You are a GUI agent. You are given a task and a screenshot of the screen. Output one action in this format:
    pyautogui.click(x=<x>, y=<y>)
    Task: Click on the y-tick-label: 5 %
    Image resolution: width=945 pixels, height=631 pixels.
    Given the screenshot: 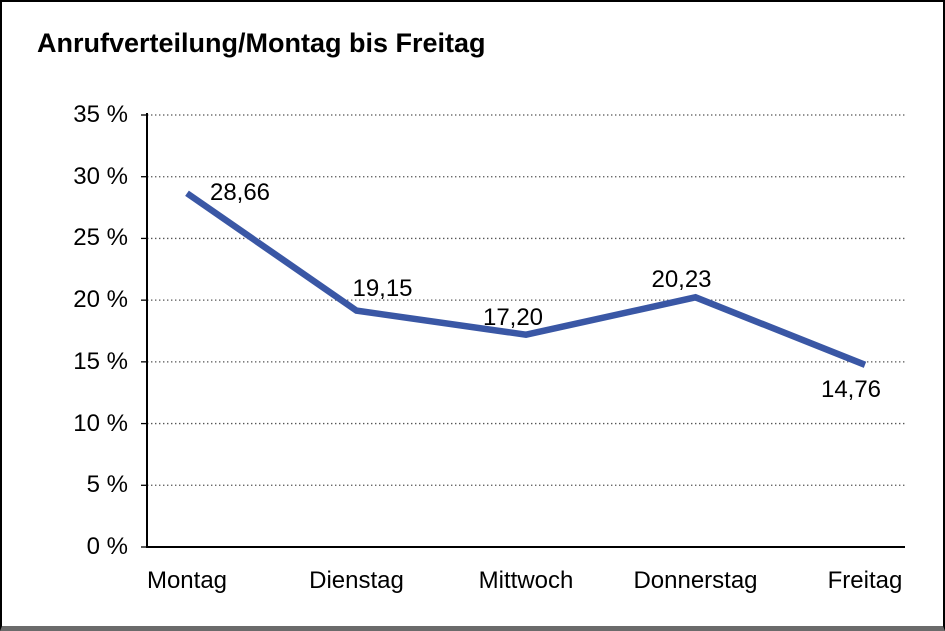 What is the action you would take?
    pyautogui.click(x=107, y=485)
    